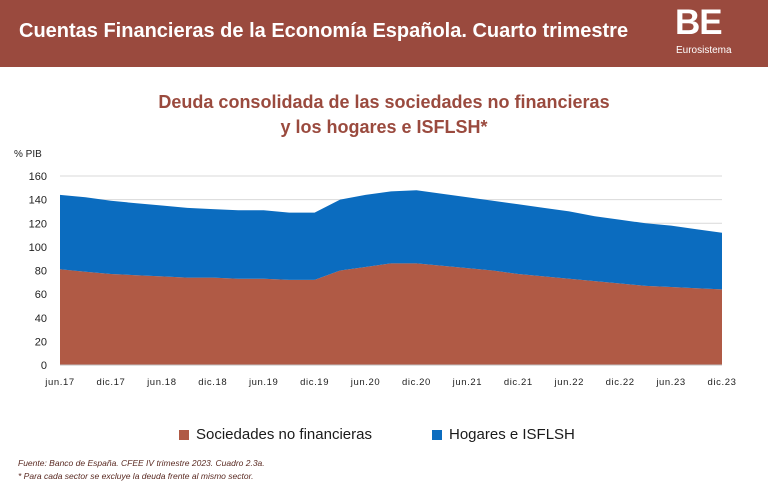 The width and height of the screenshot is (768, 489). Describe the element at coordinates (38, 177) in the screenshot. I see `y-tick-label: 160` at that location.